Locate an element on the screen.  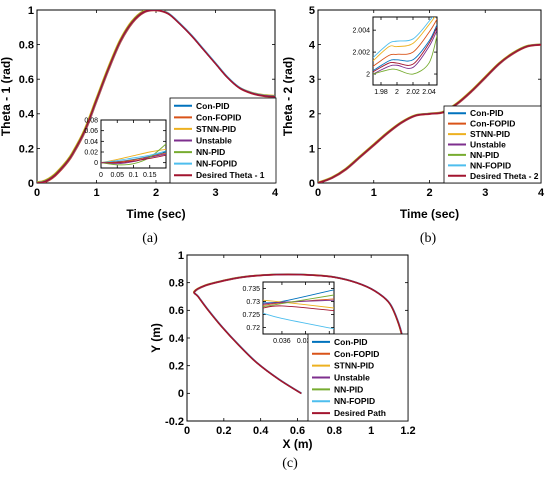
chart-c-xlabel: X (m) is located at coordinates (298, 444).